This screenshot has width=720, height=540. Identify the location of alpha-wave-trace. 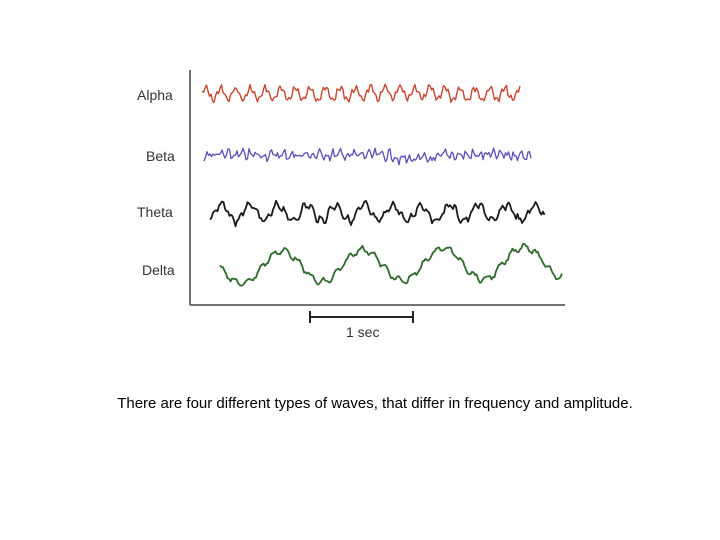
(361, 93).